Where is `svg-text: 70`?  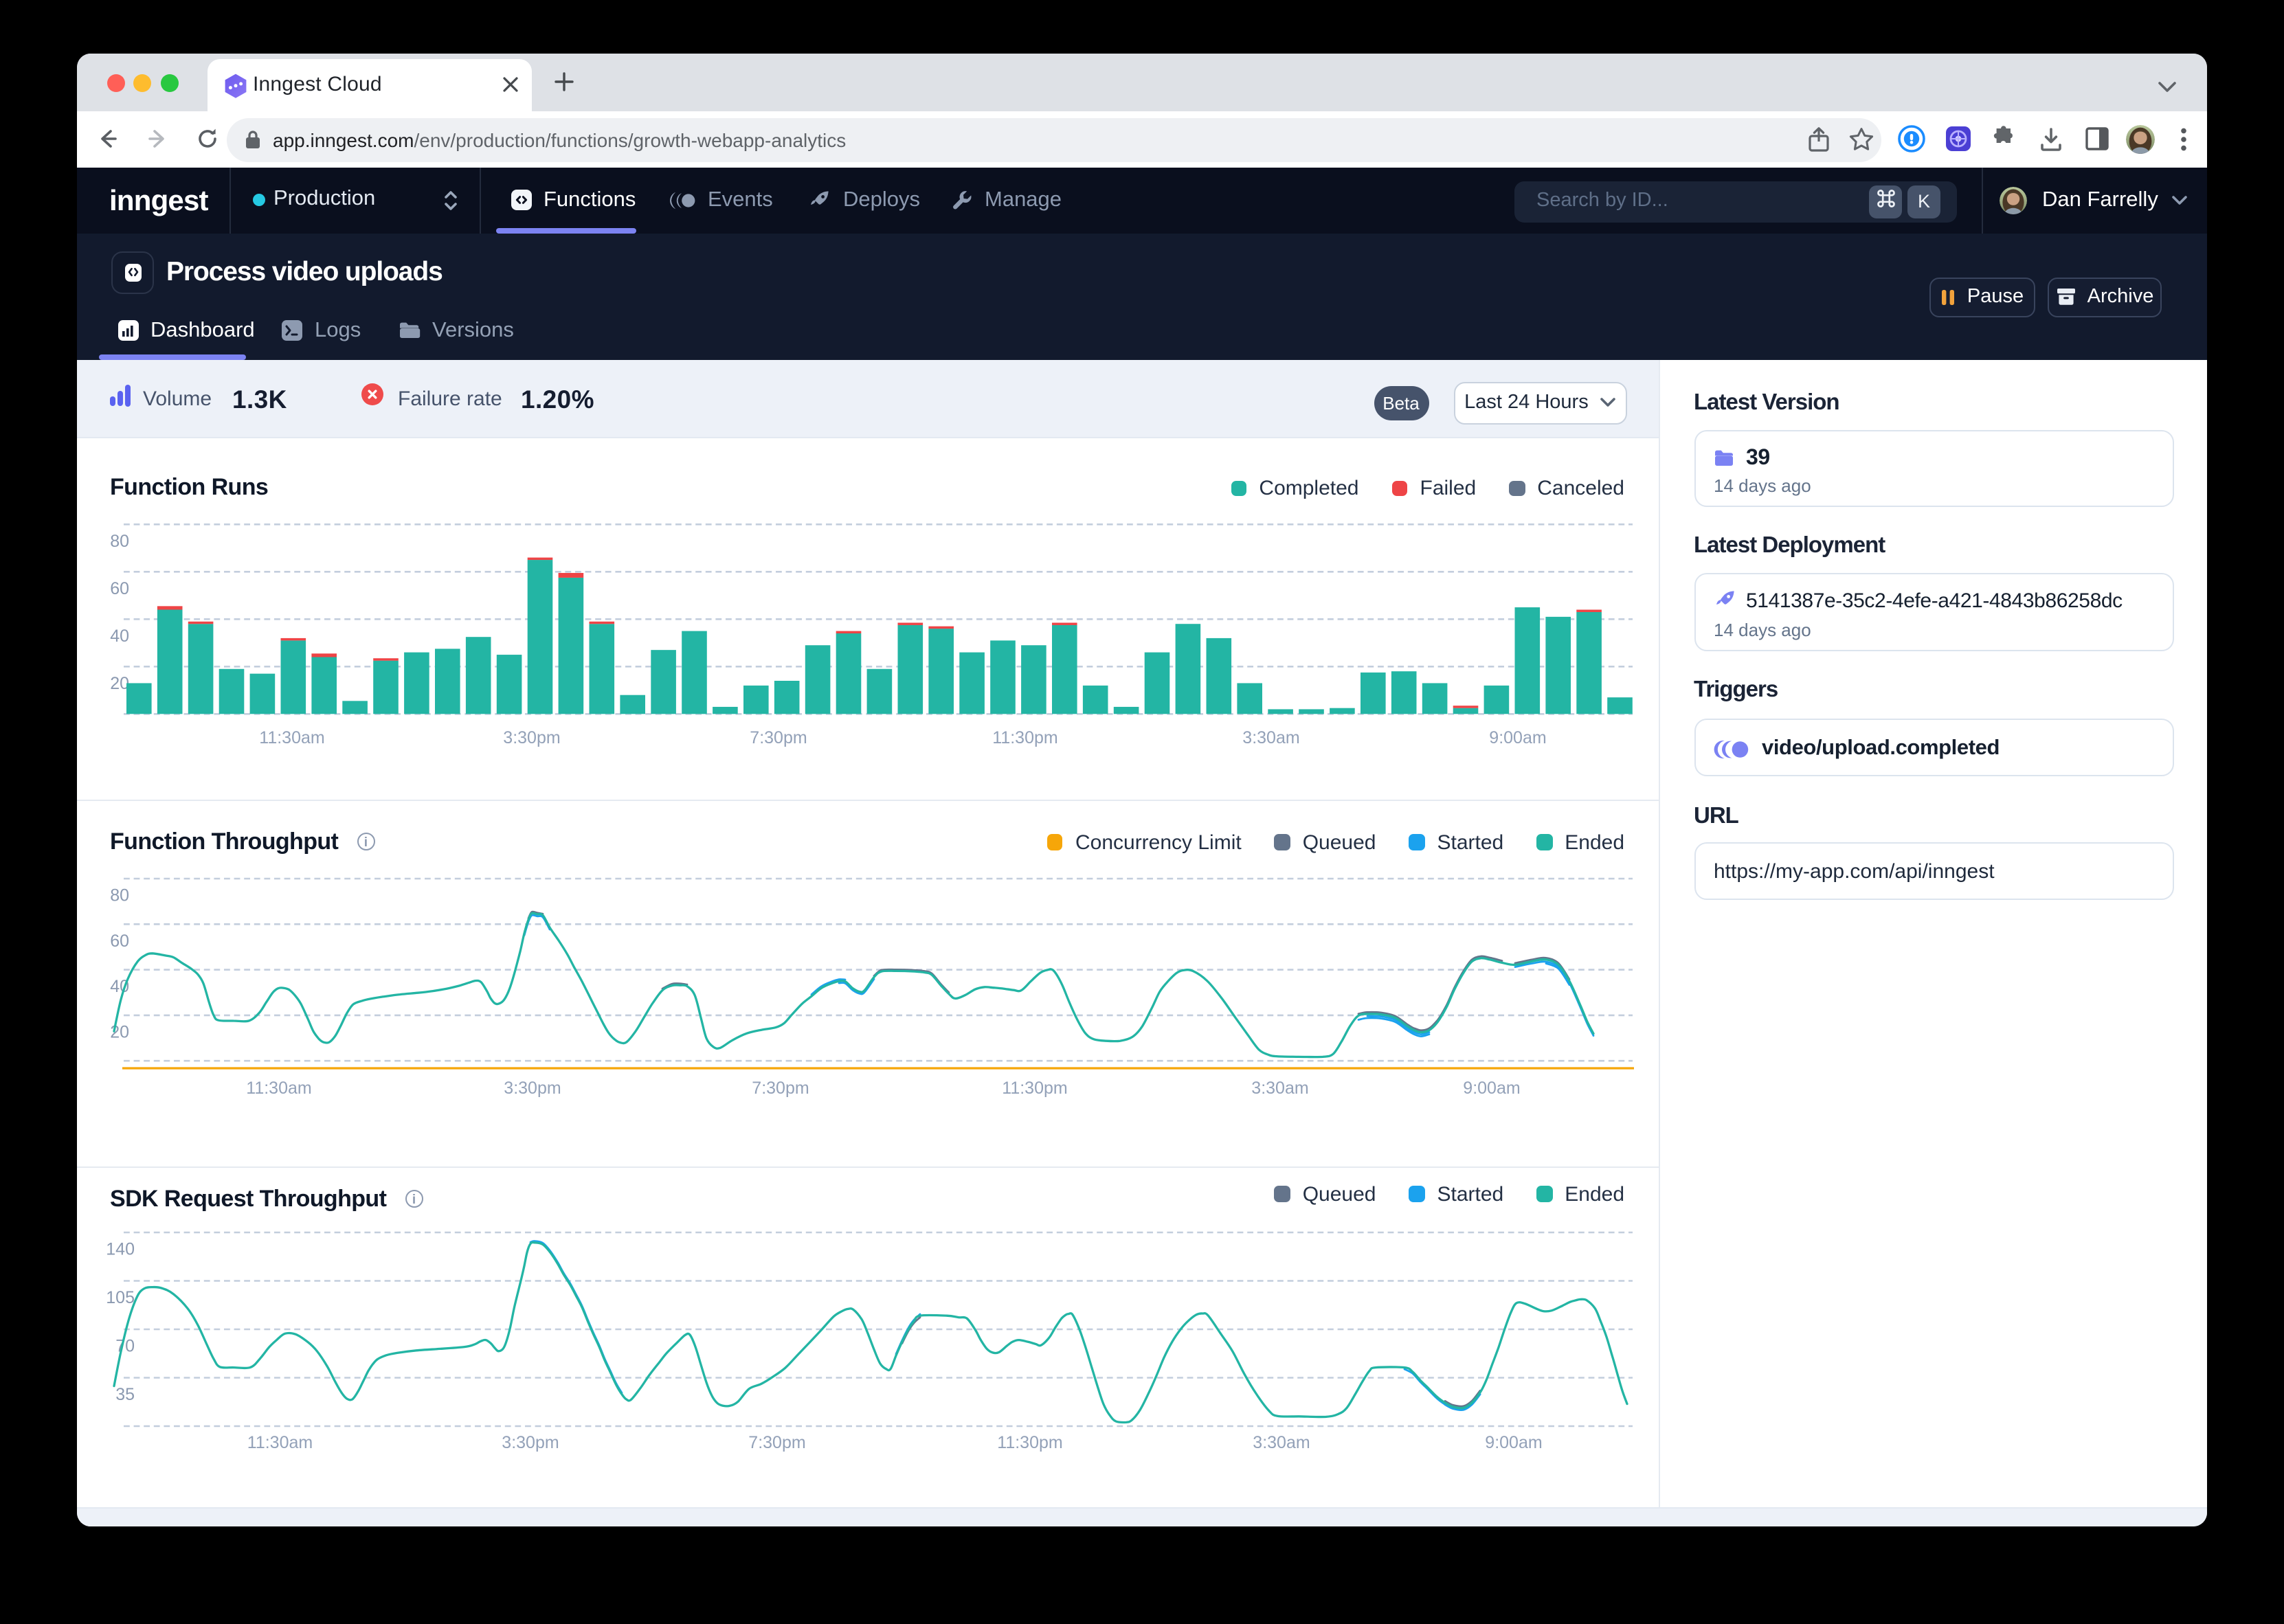
svg-text: 70 is located at coordinates (125, 1345).